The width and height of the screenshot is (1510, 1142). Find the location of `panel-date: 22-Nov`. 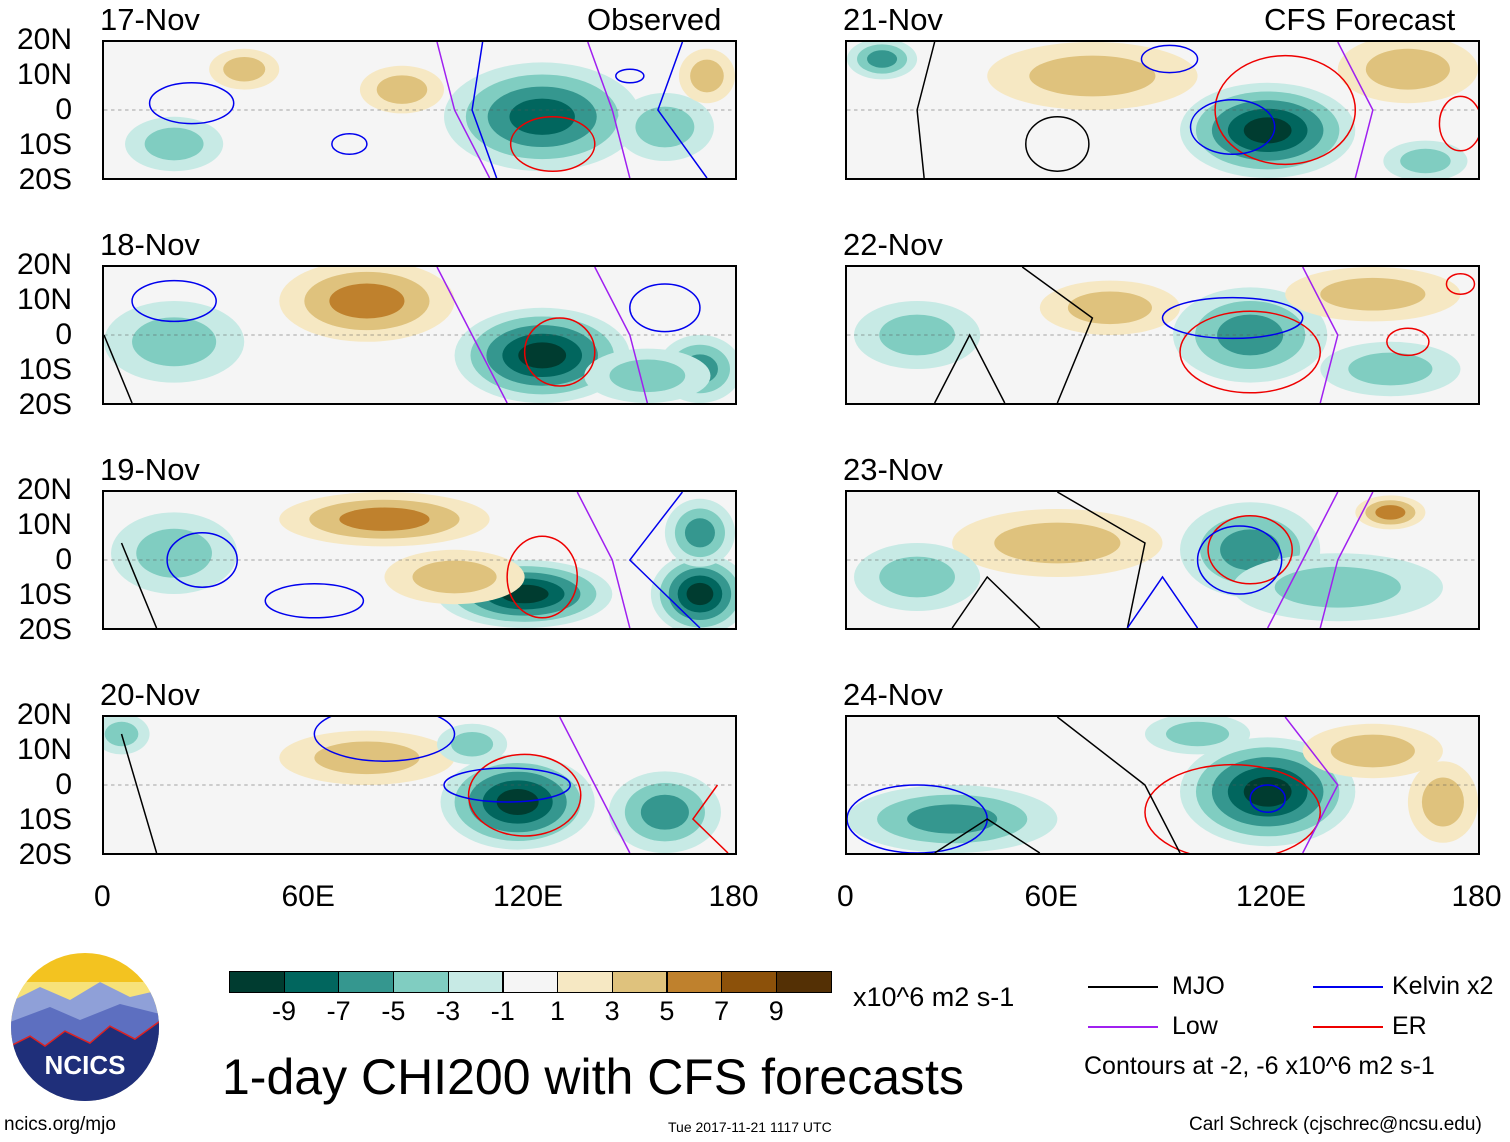

panel-date: 22-Nov is located at coordinates (893, 244).